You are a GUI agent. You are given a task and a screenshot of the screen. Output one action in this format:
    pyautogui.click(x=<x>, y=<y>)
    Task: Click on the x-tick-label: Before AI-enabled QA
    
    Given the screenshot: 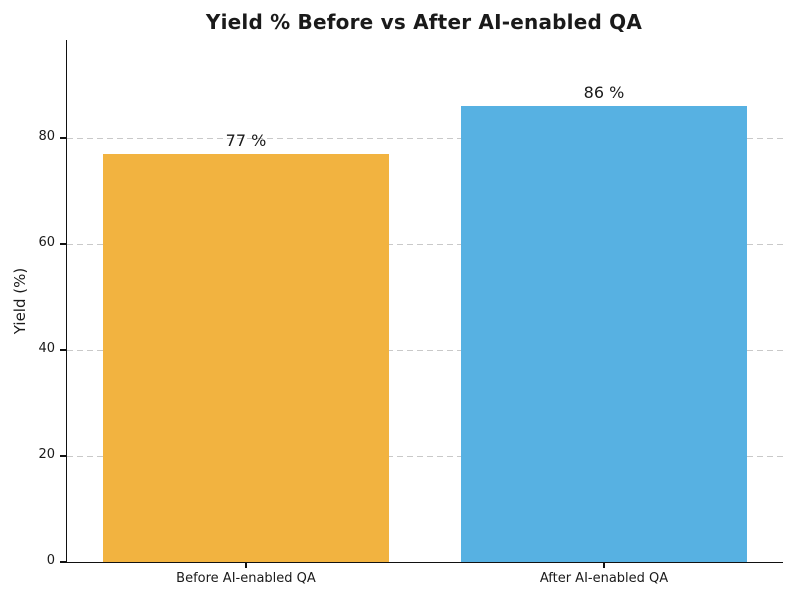 What is the action you would take?
    pyautogui.click(x=246, y=578)
    